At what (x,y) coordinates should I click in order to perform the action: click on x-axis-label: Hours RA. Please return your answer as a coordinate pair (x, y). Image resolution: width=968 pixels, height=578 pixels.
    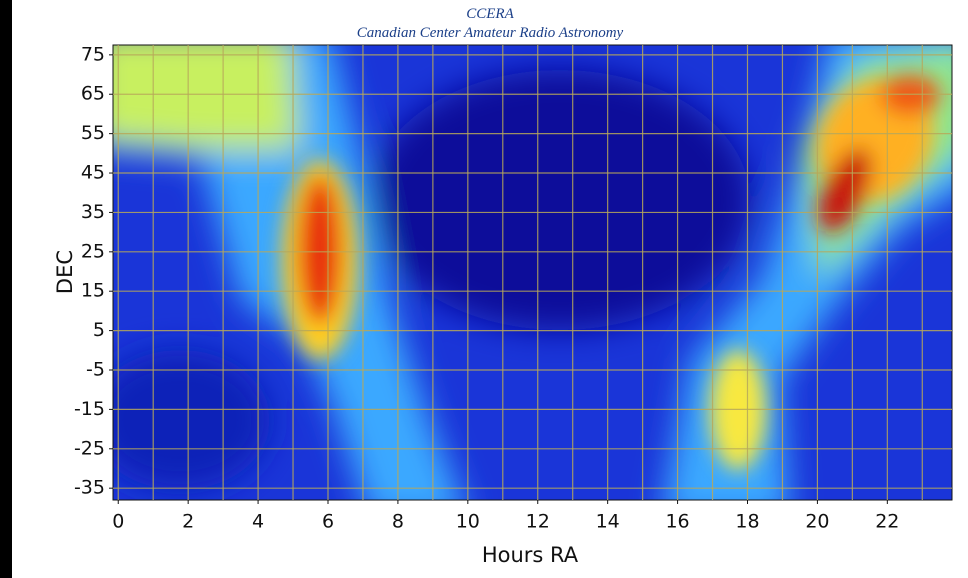
    Looking at the image, I should click on (530, 555).